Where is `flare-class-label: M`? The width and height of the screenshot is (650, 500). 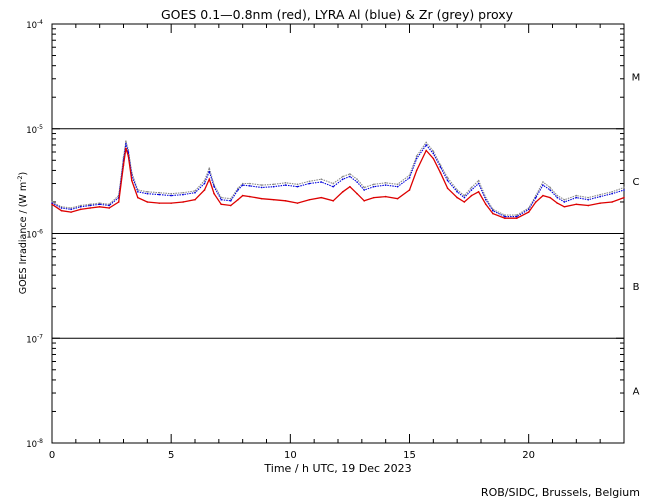 flare-class-label: M is located at coordinates (636, 77).